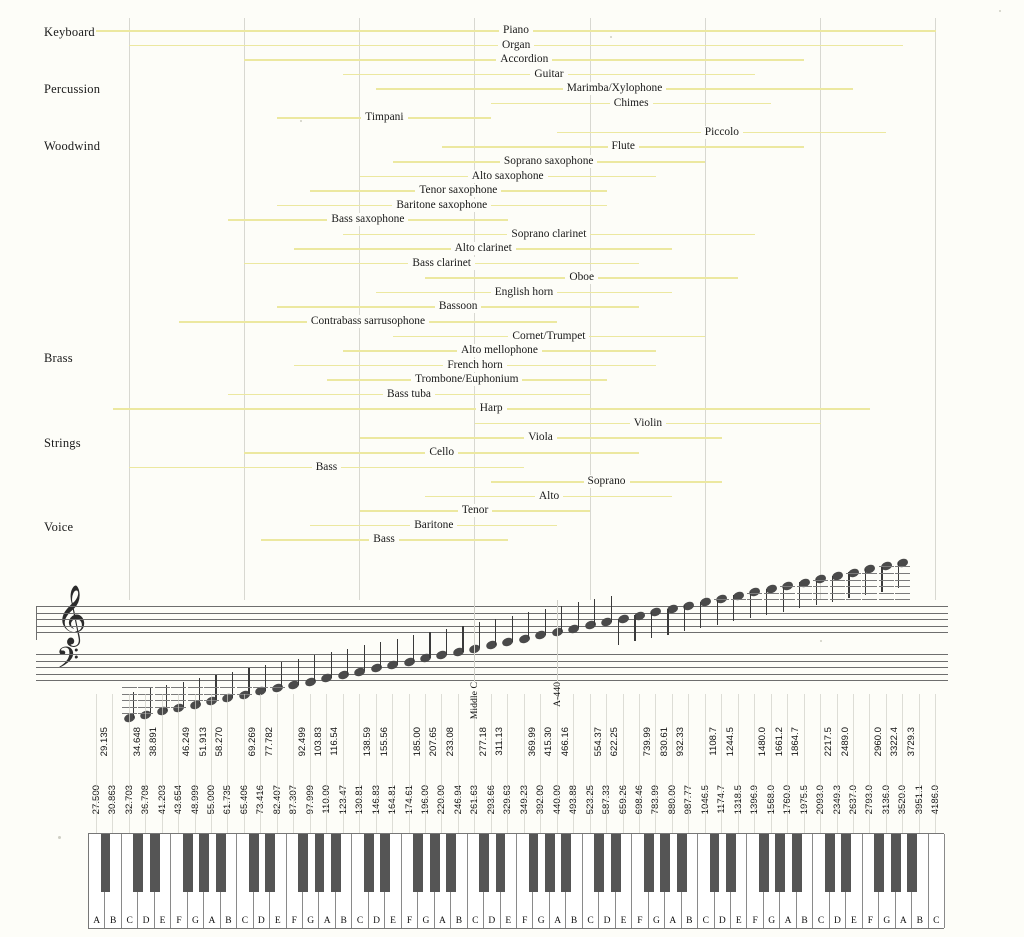  Describe the element at coordinates (368, 220) in the screenshot. I see `instrument-label: Bass saxophone` at that location.